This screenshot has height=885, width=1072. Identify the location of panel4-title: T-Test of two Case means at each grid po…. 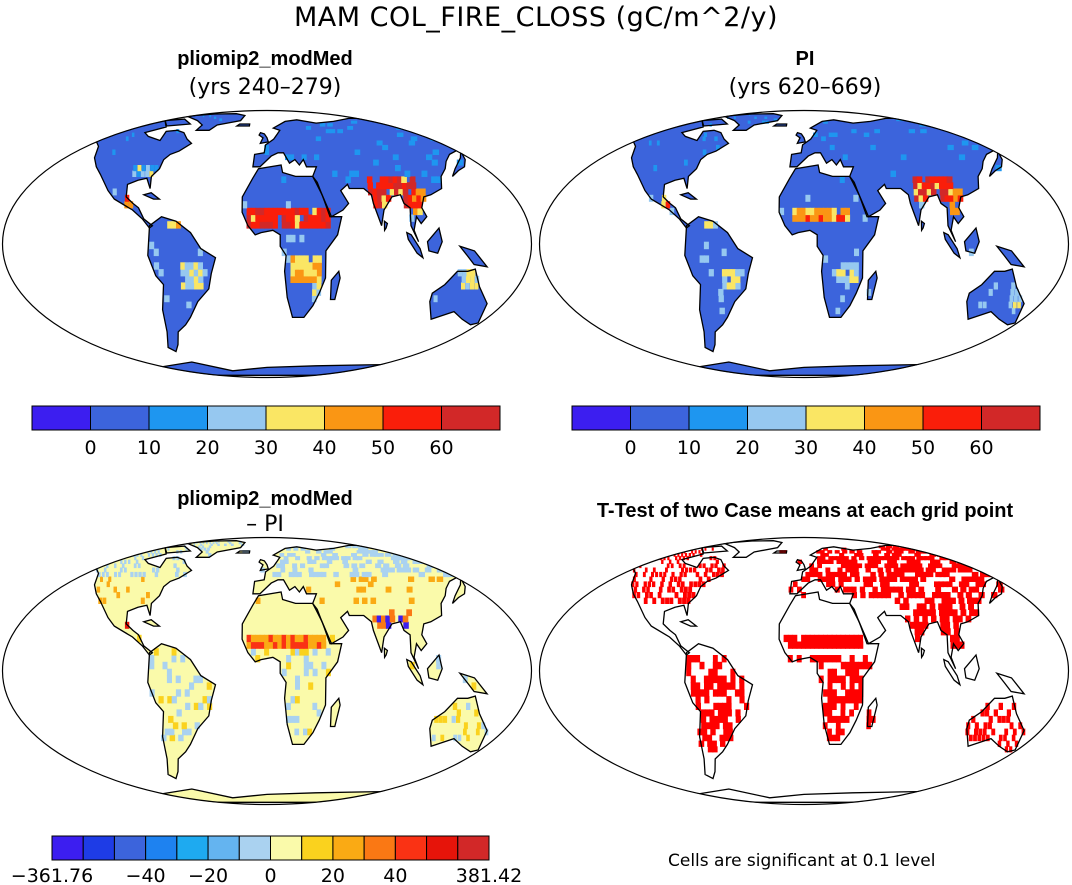
(805, 511).